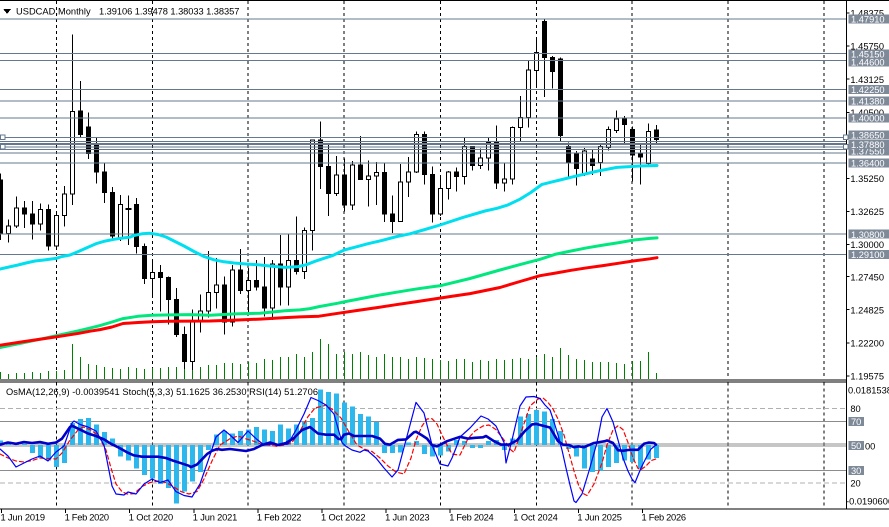  I want to click on svg-text: 1 Feb 2022, so click(279, 518).